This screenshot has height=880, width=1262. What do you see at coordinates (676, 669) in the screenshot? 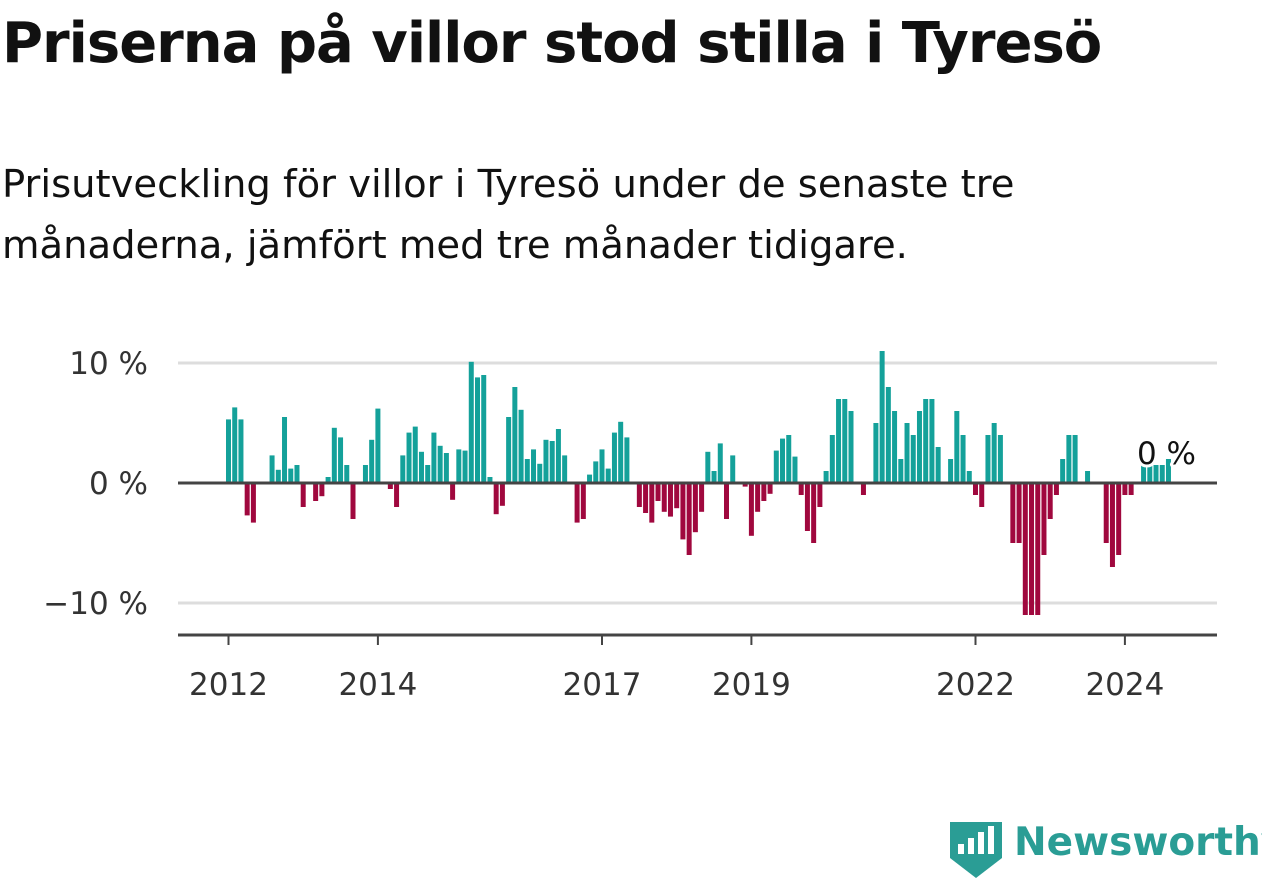
I see `x-axis-ticks: 2012 2014 2017 2019 2022 2024` at bounding box center [676, 669].